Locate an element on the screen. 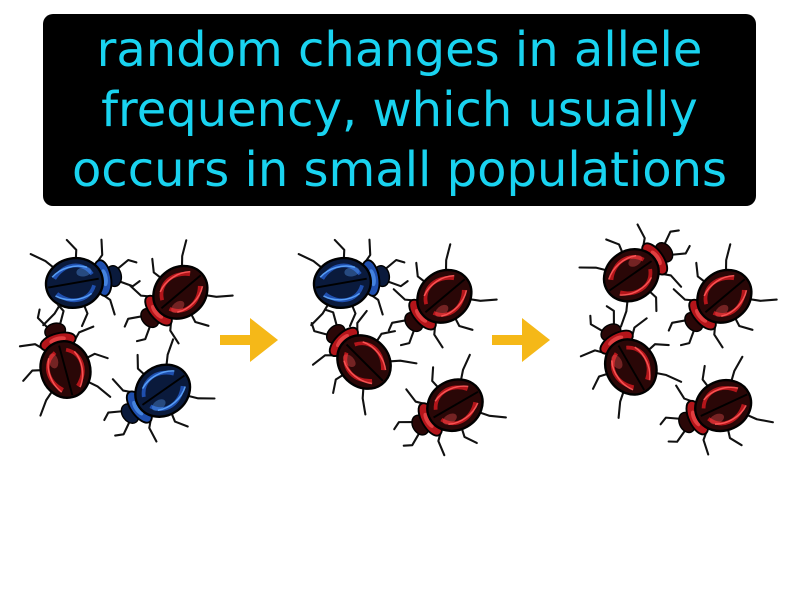  caption-line-2: frequency, which usually is located at coordinates (399, 110).